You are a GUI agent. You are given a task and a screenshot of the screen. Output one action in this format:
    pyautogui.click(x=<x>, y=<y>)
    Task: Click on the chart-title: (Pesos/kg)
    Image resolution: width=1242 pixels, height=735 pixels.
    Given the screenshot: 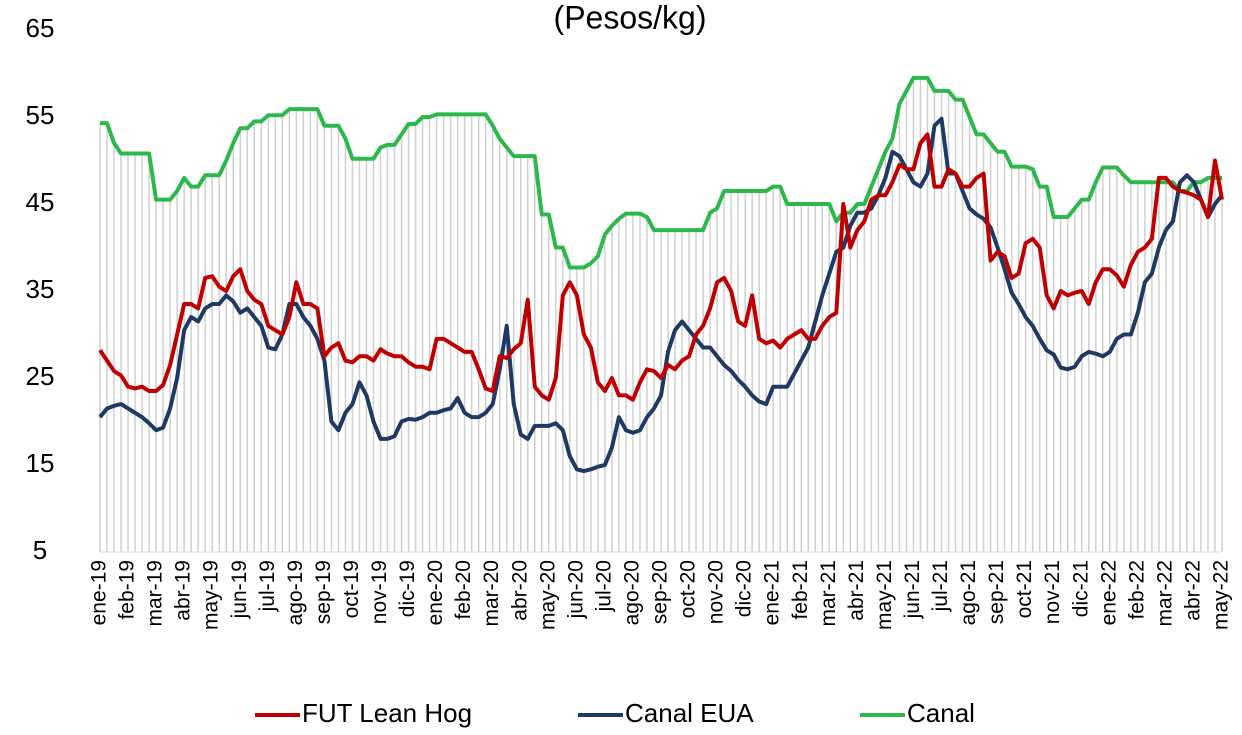 What is the action you would take?
    pyautogui.click(x=630, y=17)
    